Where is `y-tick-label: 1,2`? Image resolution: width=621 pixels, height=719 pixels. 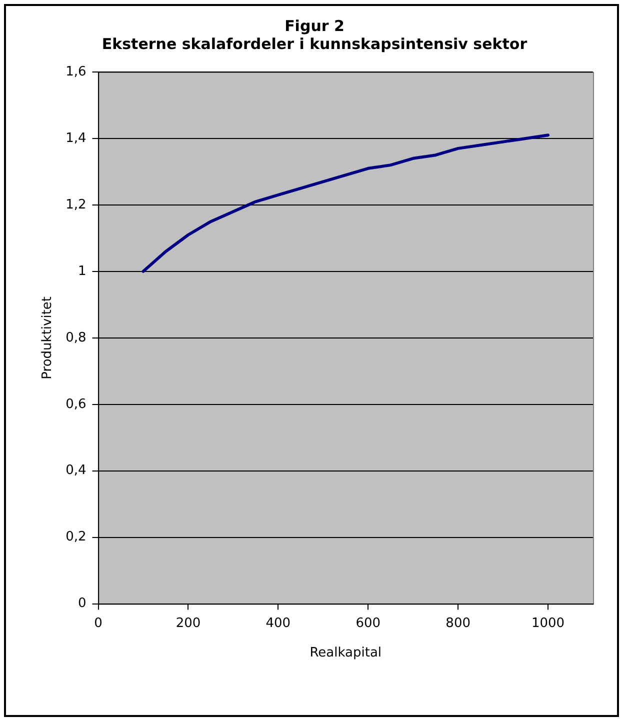
y-tick-label: 1,2 is located at coordinates (76, 204).